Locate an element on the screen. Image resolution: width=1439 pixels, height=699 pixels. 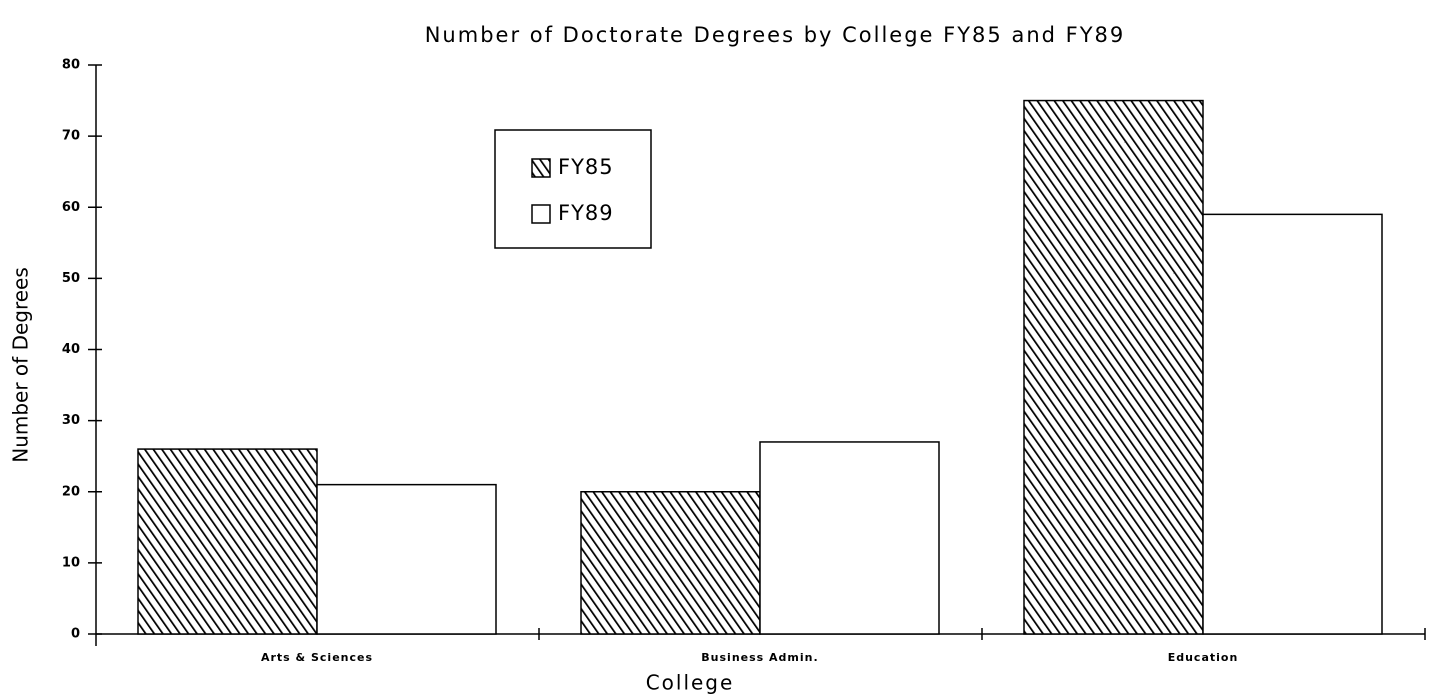
x-tick-label: Education is located at coordinates (1203, 657).